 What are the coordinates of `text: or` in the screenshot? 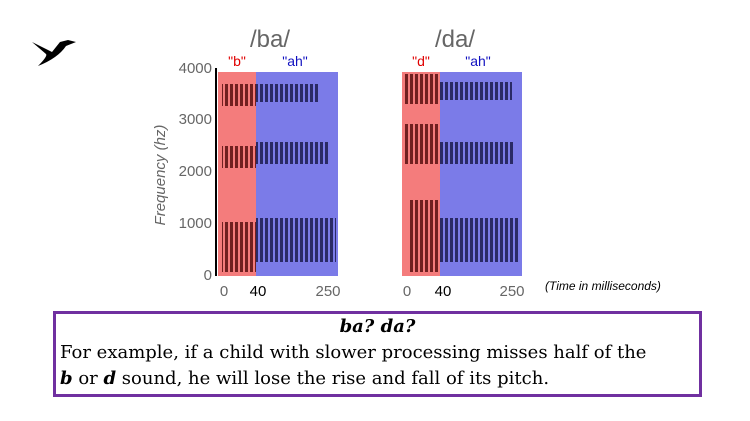 It's located at (88, 378).